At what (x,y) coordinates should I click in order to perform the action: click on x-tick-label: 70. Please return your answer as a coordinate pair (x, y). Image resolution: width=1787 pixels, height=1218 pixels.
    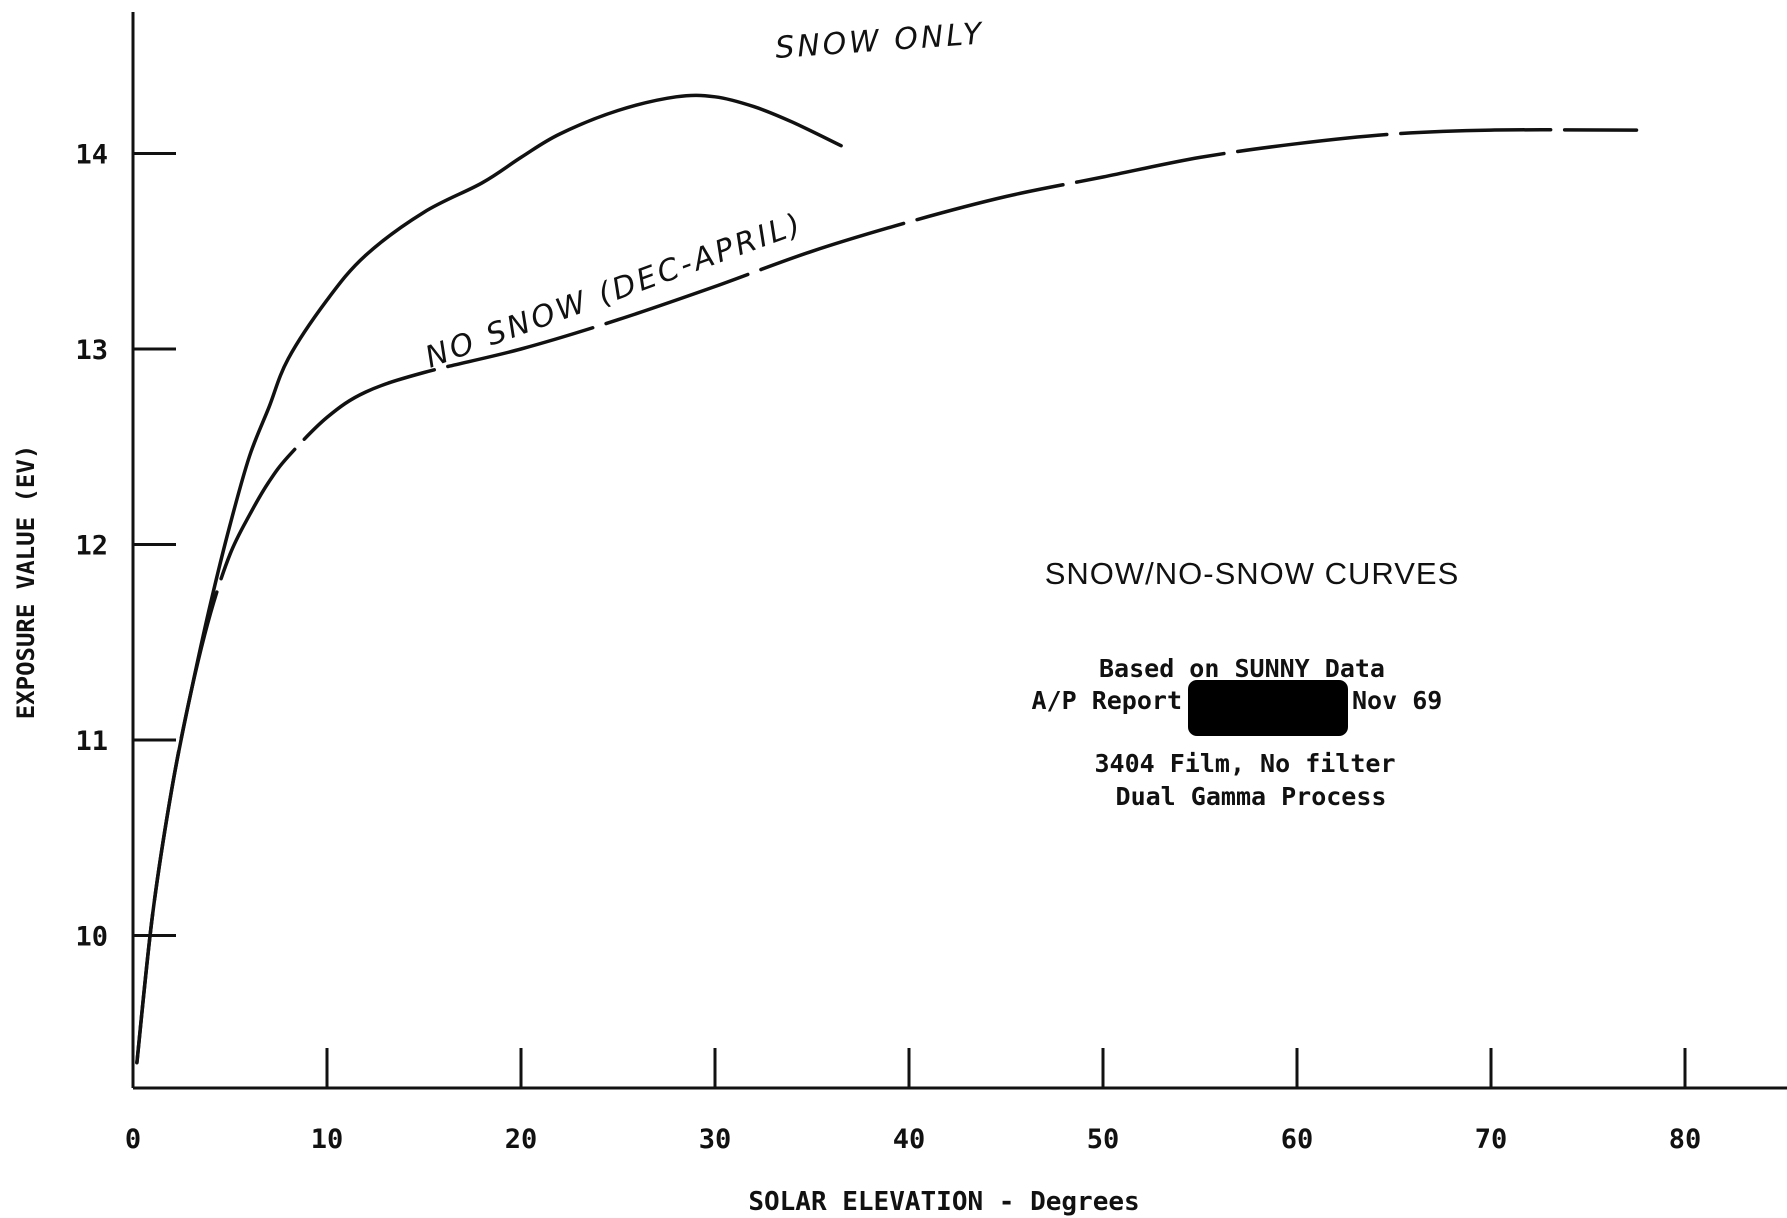
    Looking at the image, I should click on (1491, 1139).